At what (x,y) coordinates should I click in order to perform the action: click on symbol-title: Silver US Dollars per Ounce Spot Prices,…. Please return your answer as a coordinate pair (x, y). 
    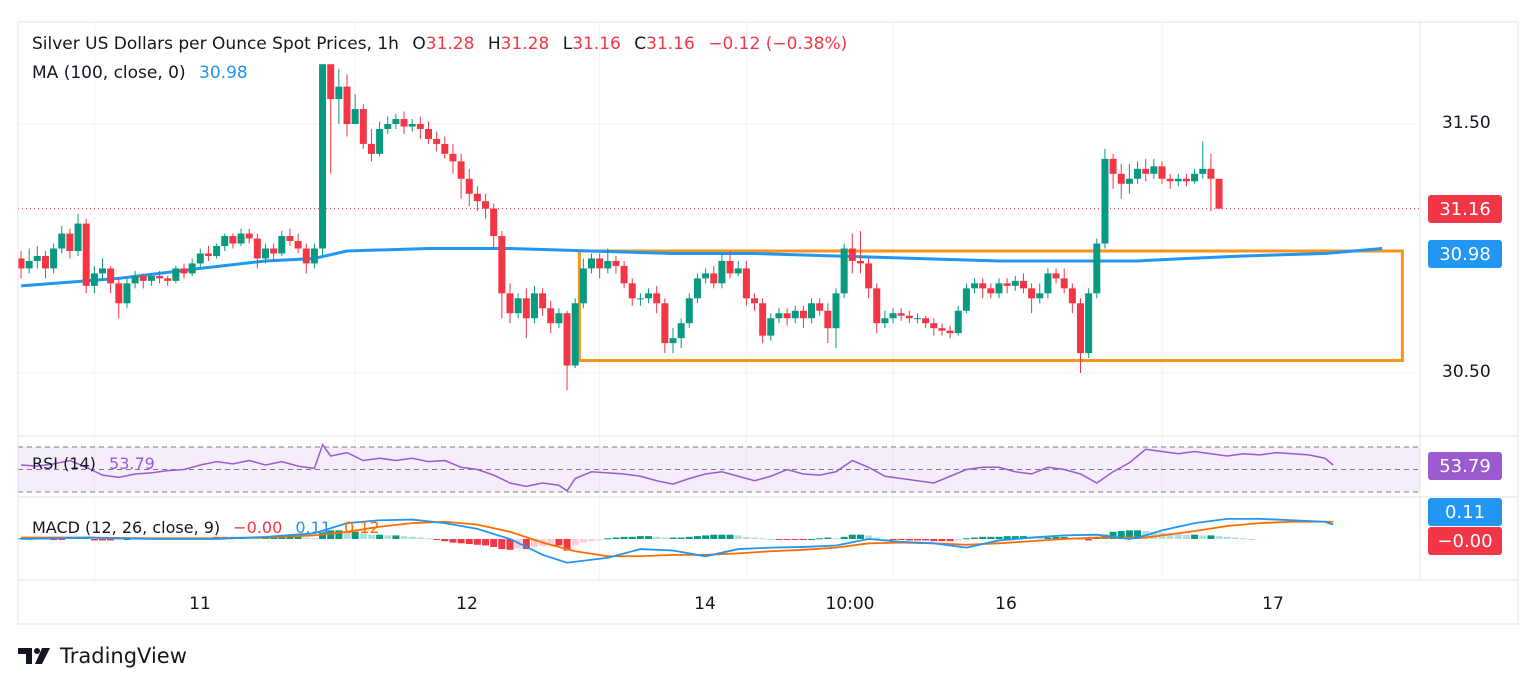
    Looking at the image, I should click on (215, 44).